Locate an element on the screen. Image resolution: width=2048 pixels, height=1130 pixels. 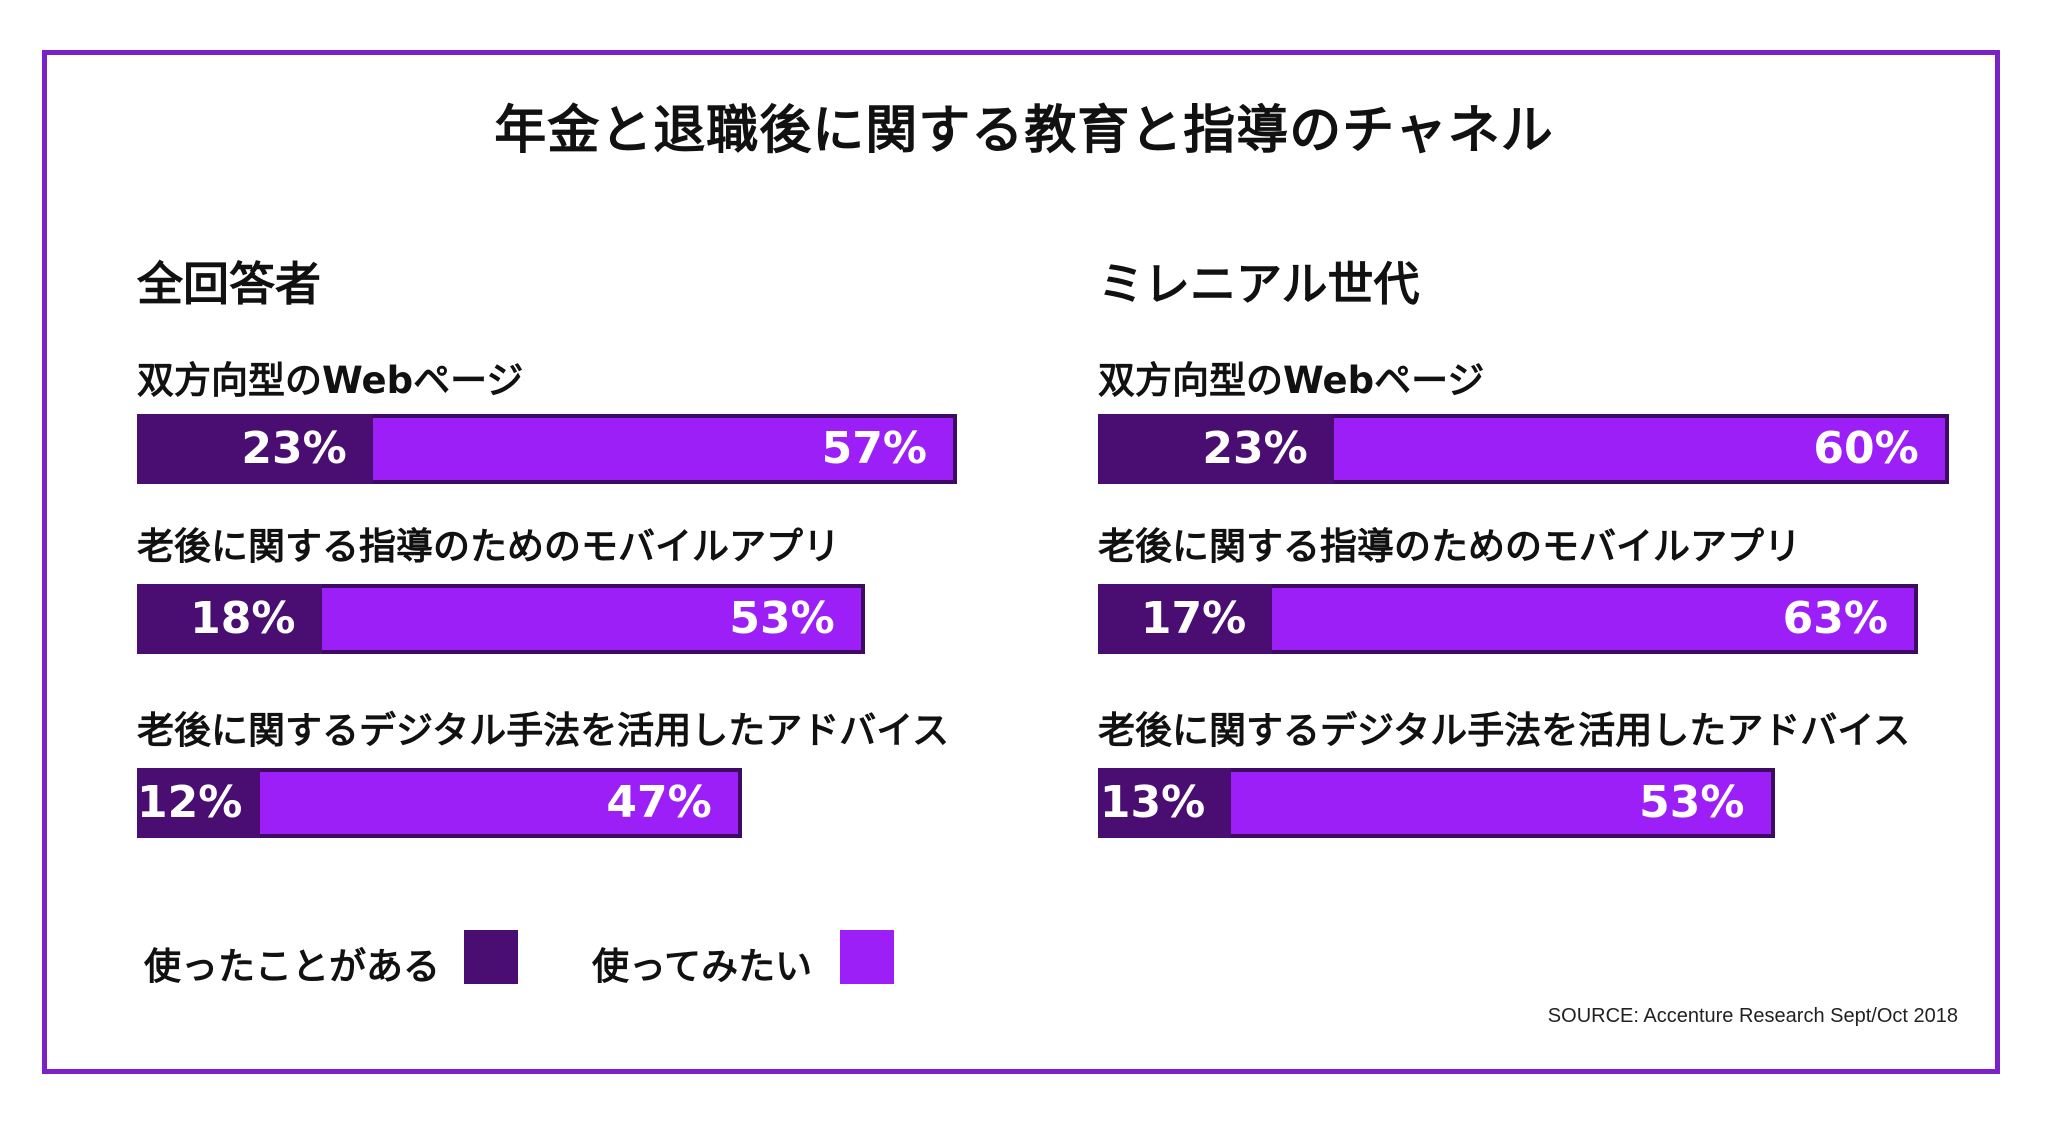
data-label-used: 17% is located at coordinates (1193, 618).